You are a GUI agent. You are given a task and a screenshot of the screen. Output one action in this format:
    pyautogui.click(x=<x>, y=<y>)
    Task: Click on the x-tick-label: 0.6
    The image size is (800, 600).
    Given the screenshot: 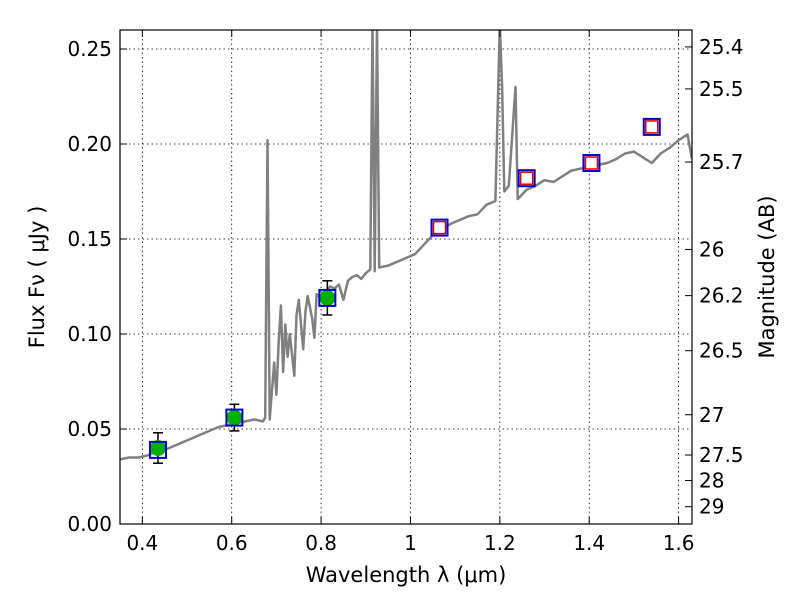 What is the action you would take?
    pyautogui.click(x=232, y=543)
    